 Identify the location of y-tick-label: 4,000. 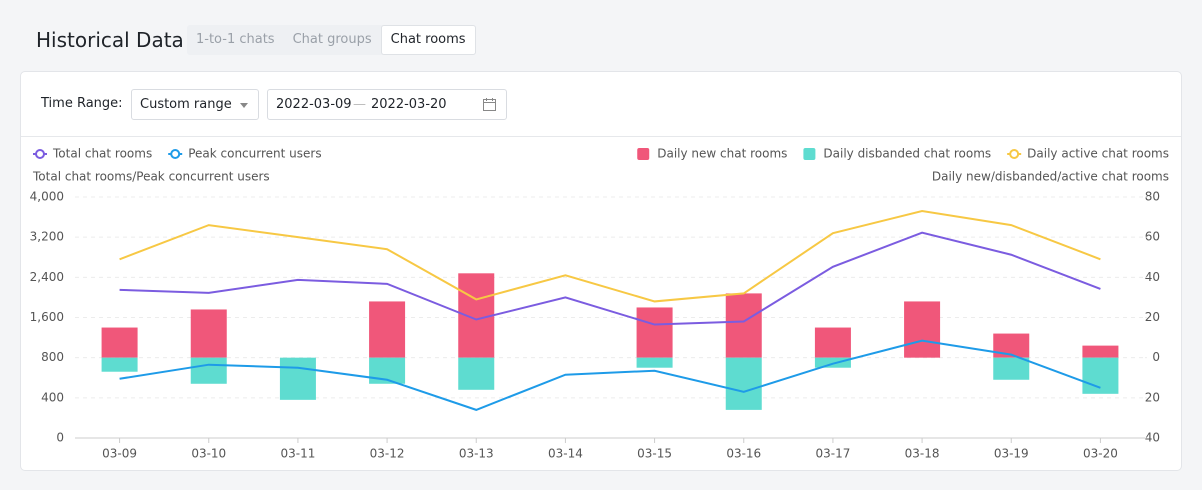
(47, 197).